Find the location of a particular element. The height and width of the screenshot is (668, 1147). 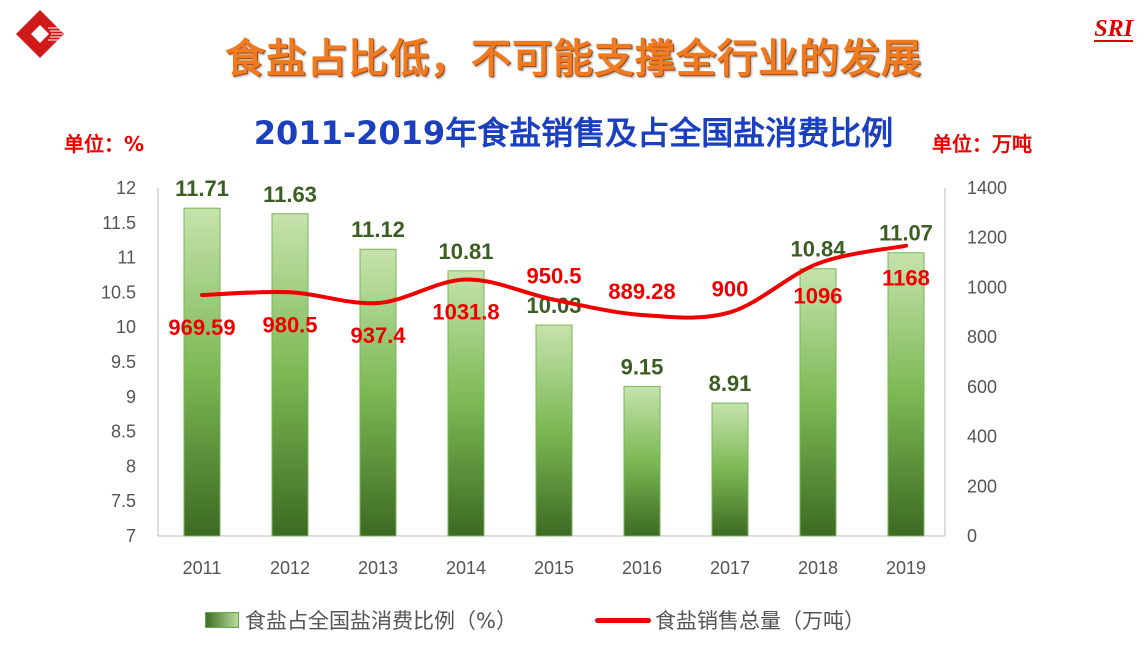

x-tick-label: 2014 is located at coordinates (466, 568).